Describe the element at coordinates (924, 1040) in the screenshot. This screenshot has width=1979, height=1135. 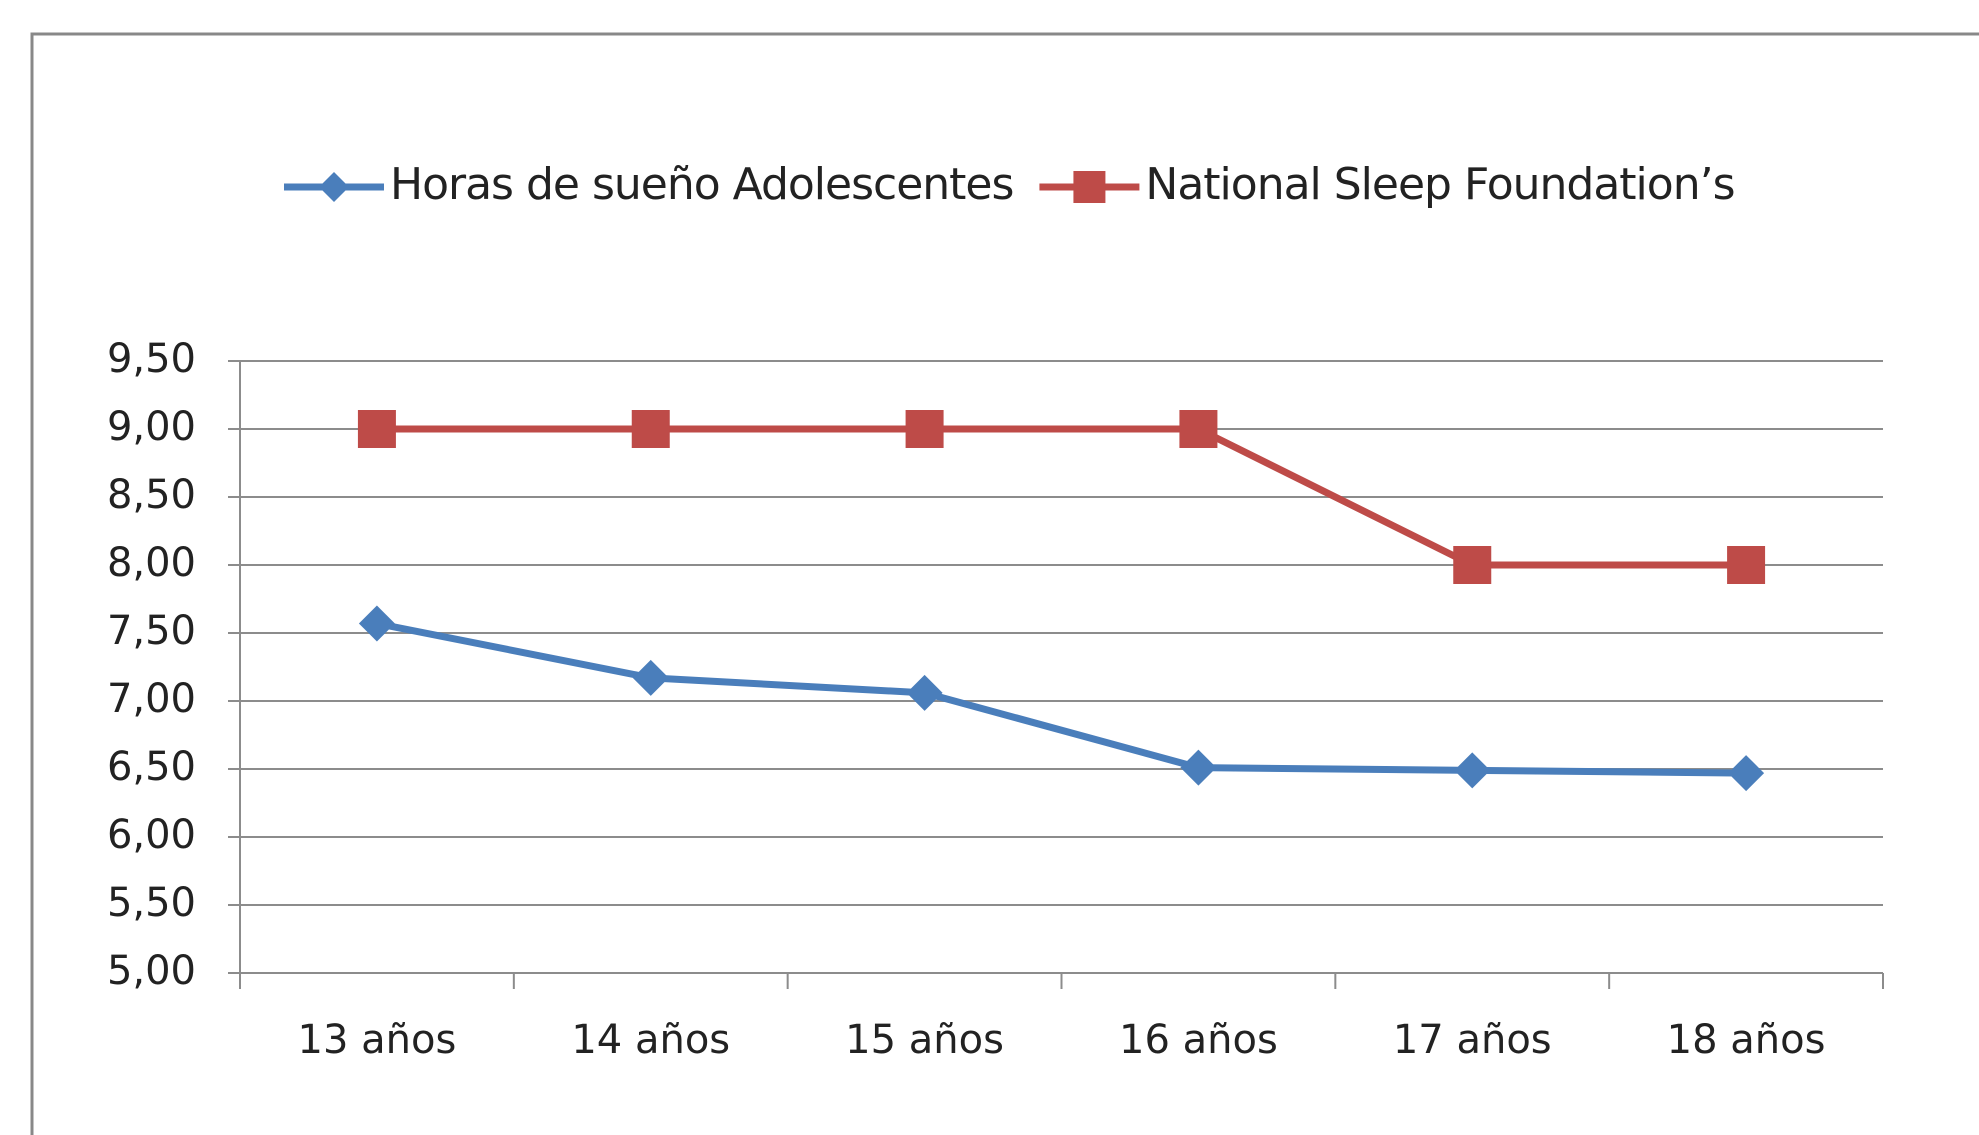
I see `x-tick-label: 15 años` at that location.